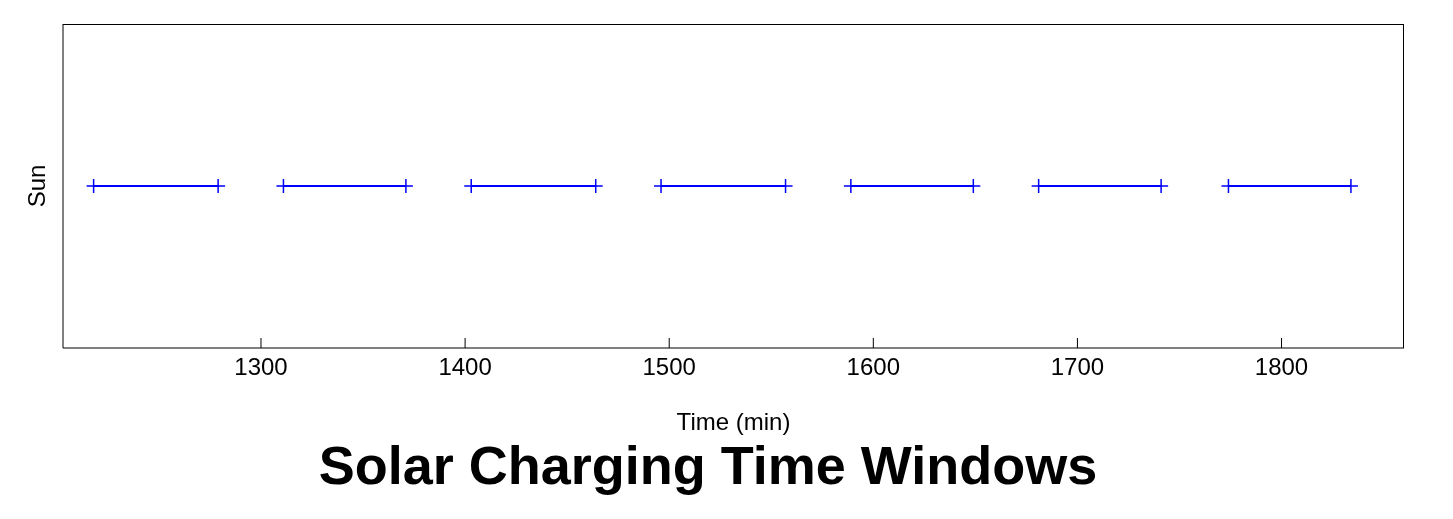 This screenshot has width=1453, height=519. Describe the element at coordinates (36, 186) in the screenshot. I see `y-tick-label: Sun` at that location.